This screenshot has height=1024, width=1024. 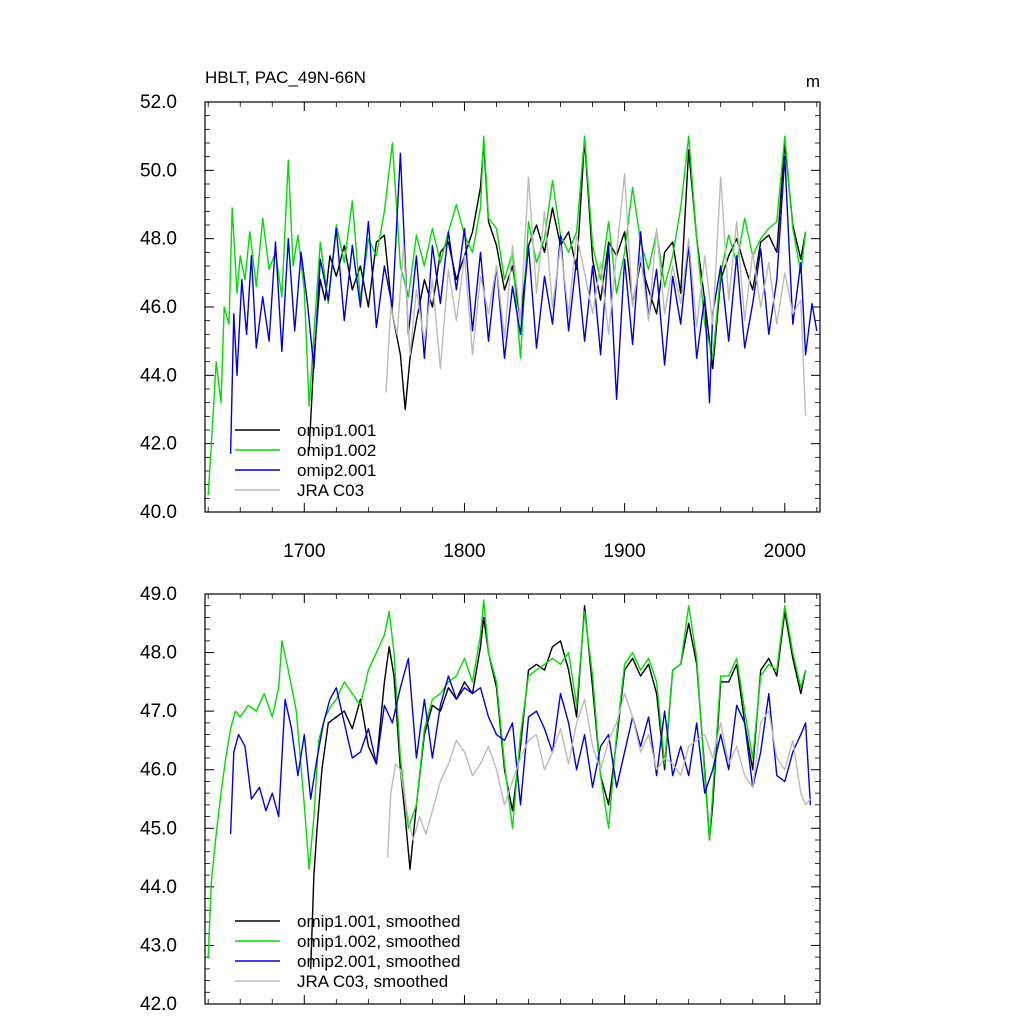 I want to click on y-tick-label: 47.0, so click(x=158, y=711).